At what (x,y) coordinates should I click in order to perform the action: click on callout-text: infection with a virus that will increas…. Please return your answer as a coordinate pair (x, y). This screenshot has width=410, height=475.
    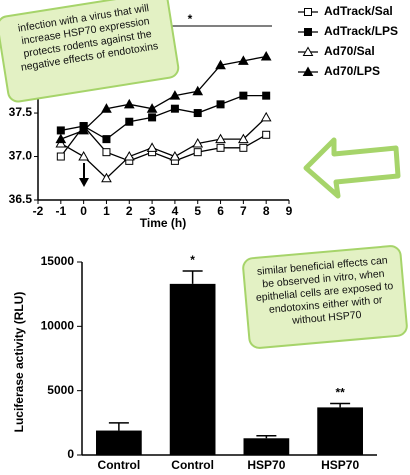
    Looking at the image, I should click on (88, 38).